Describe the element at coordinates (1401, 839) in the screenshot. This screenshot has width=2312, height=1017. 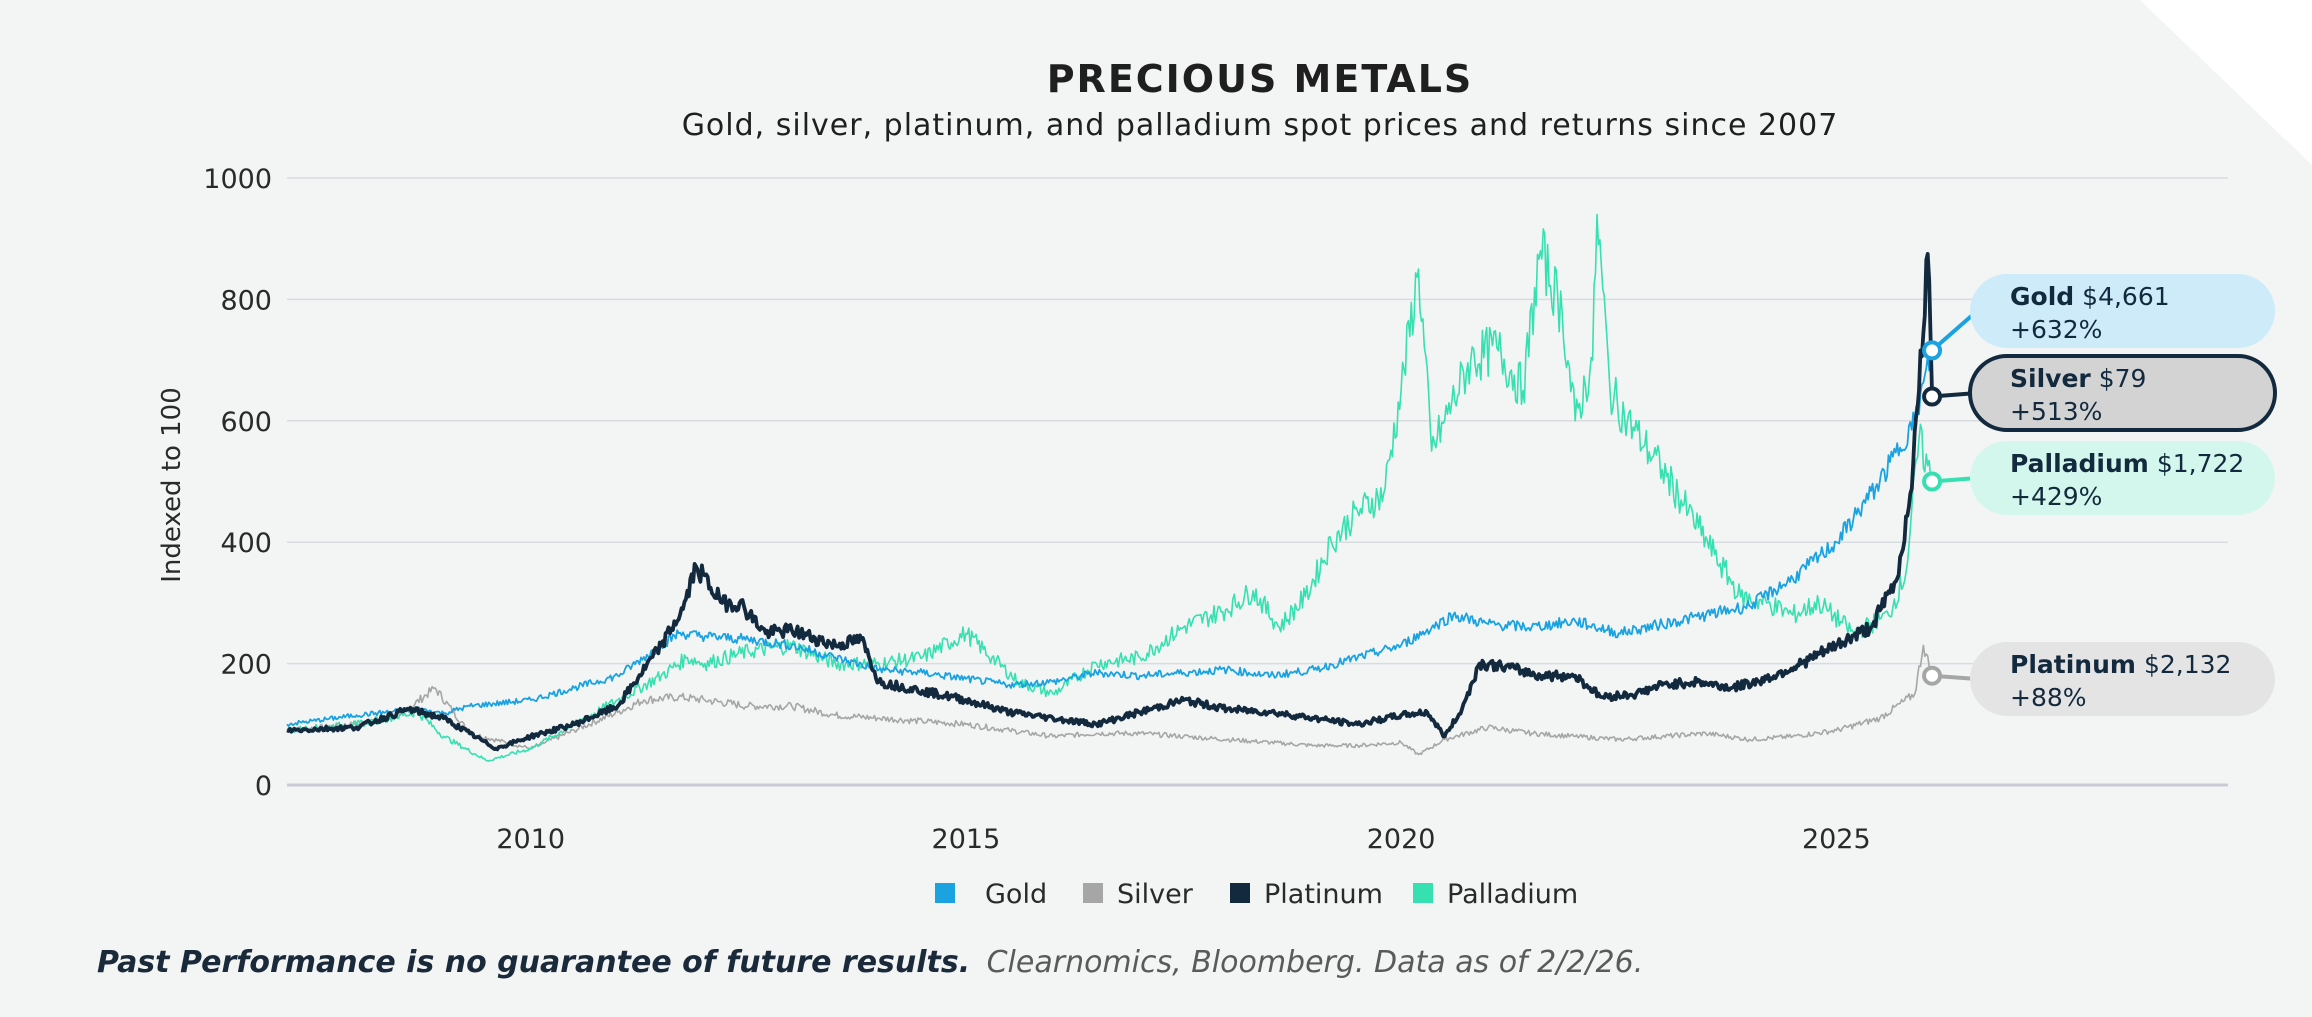
I see `x-tick-label: 2020` at that location.